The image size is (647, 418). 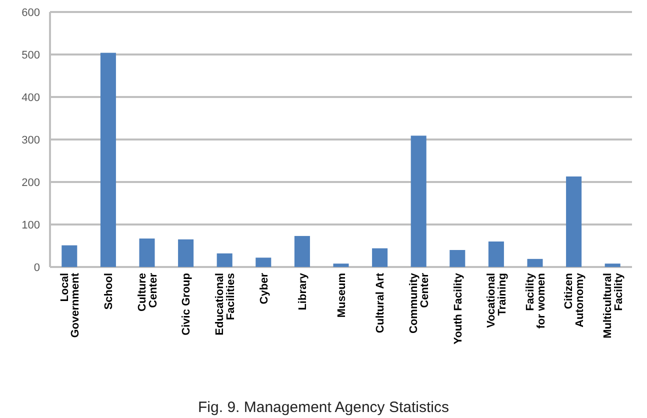 What do you see at coordinates (225, 304) in the screenshot?
I see `x-tick-label: Educational Facilities` at bounding box center [225, 304].